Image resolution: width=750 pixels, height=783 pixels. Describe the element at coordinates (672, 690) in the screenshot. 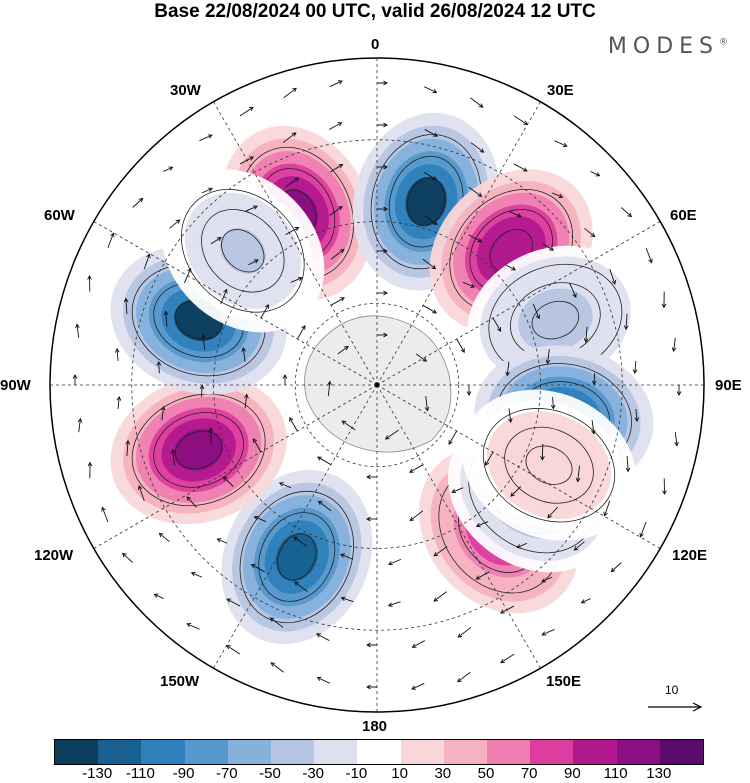

I see `vector-scale-label: 10` at that location.